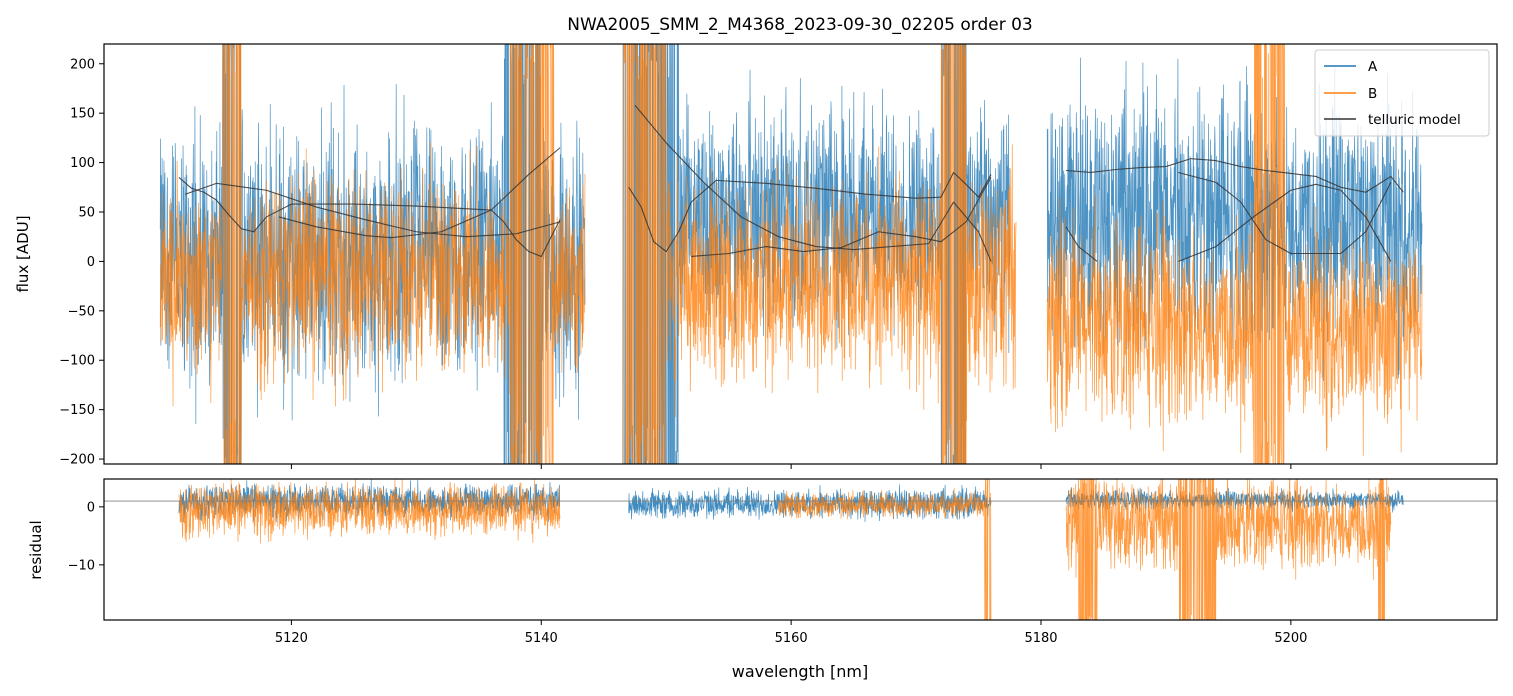  Describe the element at coordinates (1290, 638) in the screenshot. I see `x-tick-label-4: 5200` at that location.